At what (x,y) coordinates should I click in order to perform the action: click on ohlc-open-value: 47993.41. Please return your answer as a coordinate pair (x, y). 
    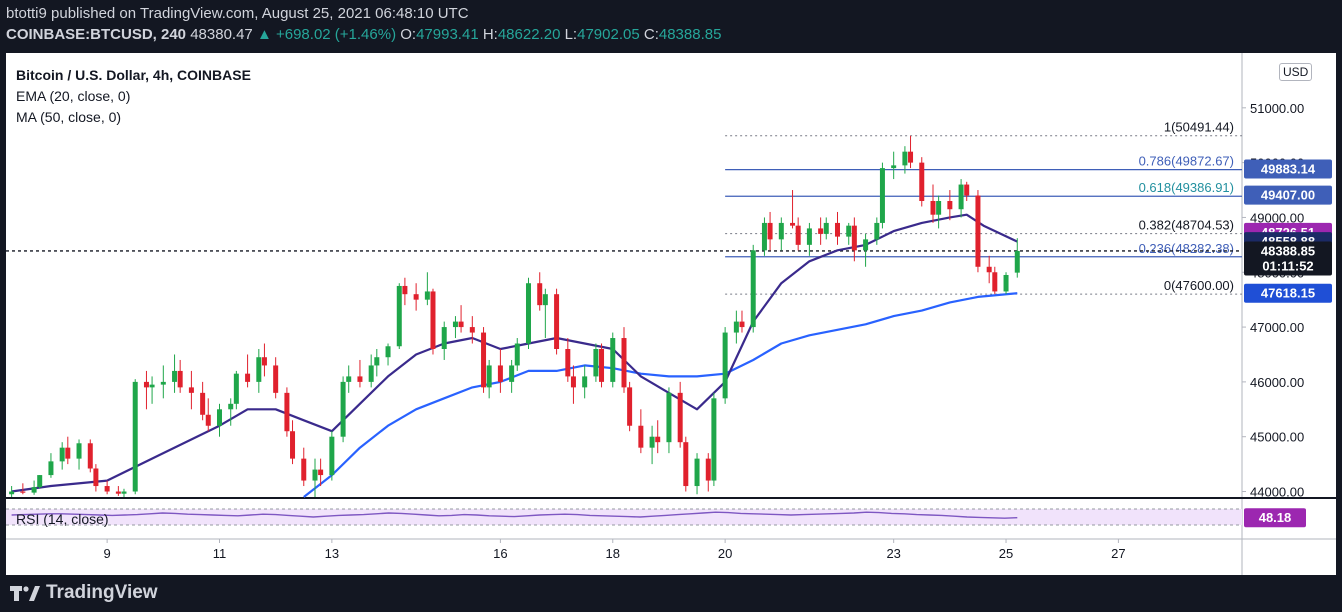
    Looking at the image, I should click on (447, 34).